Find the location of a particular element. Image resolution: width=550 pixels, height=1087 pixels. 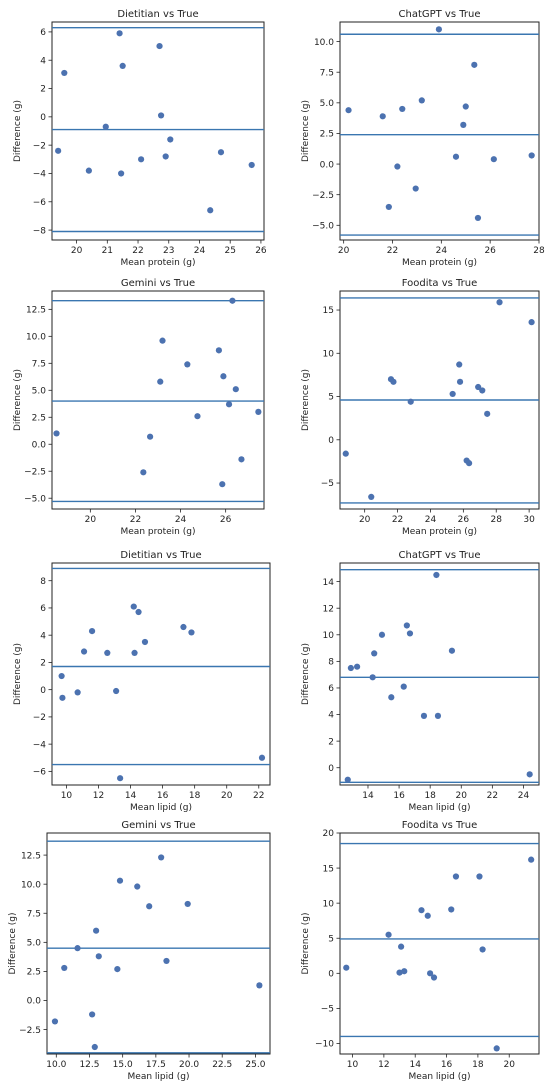

chart-title: Gemini vs True is located at coordinates (158, 283).